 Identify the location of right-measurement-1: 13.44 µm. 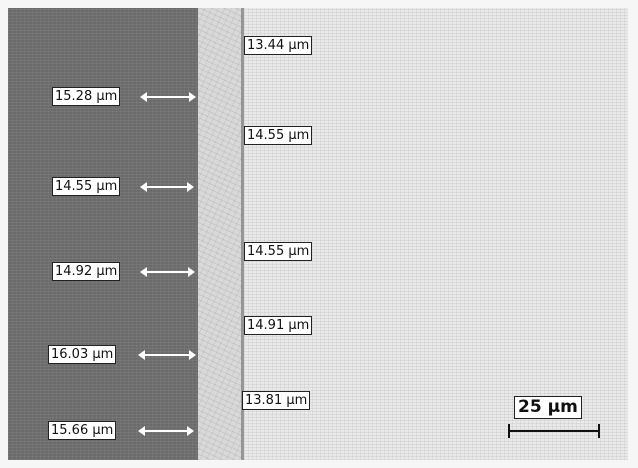
(278, 45).